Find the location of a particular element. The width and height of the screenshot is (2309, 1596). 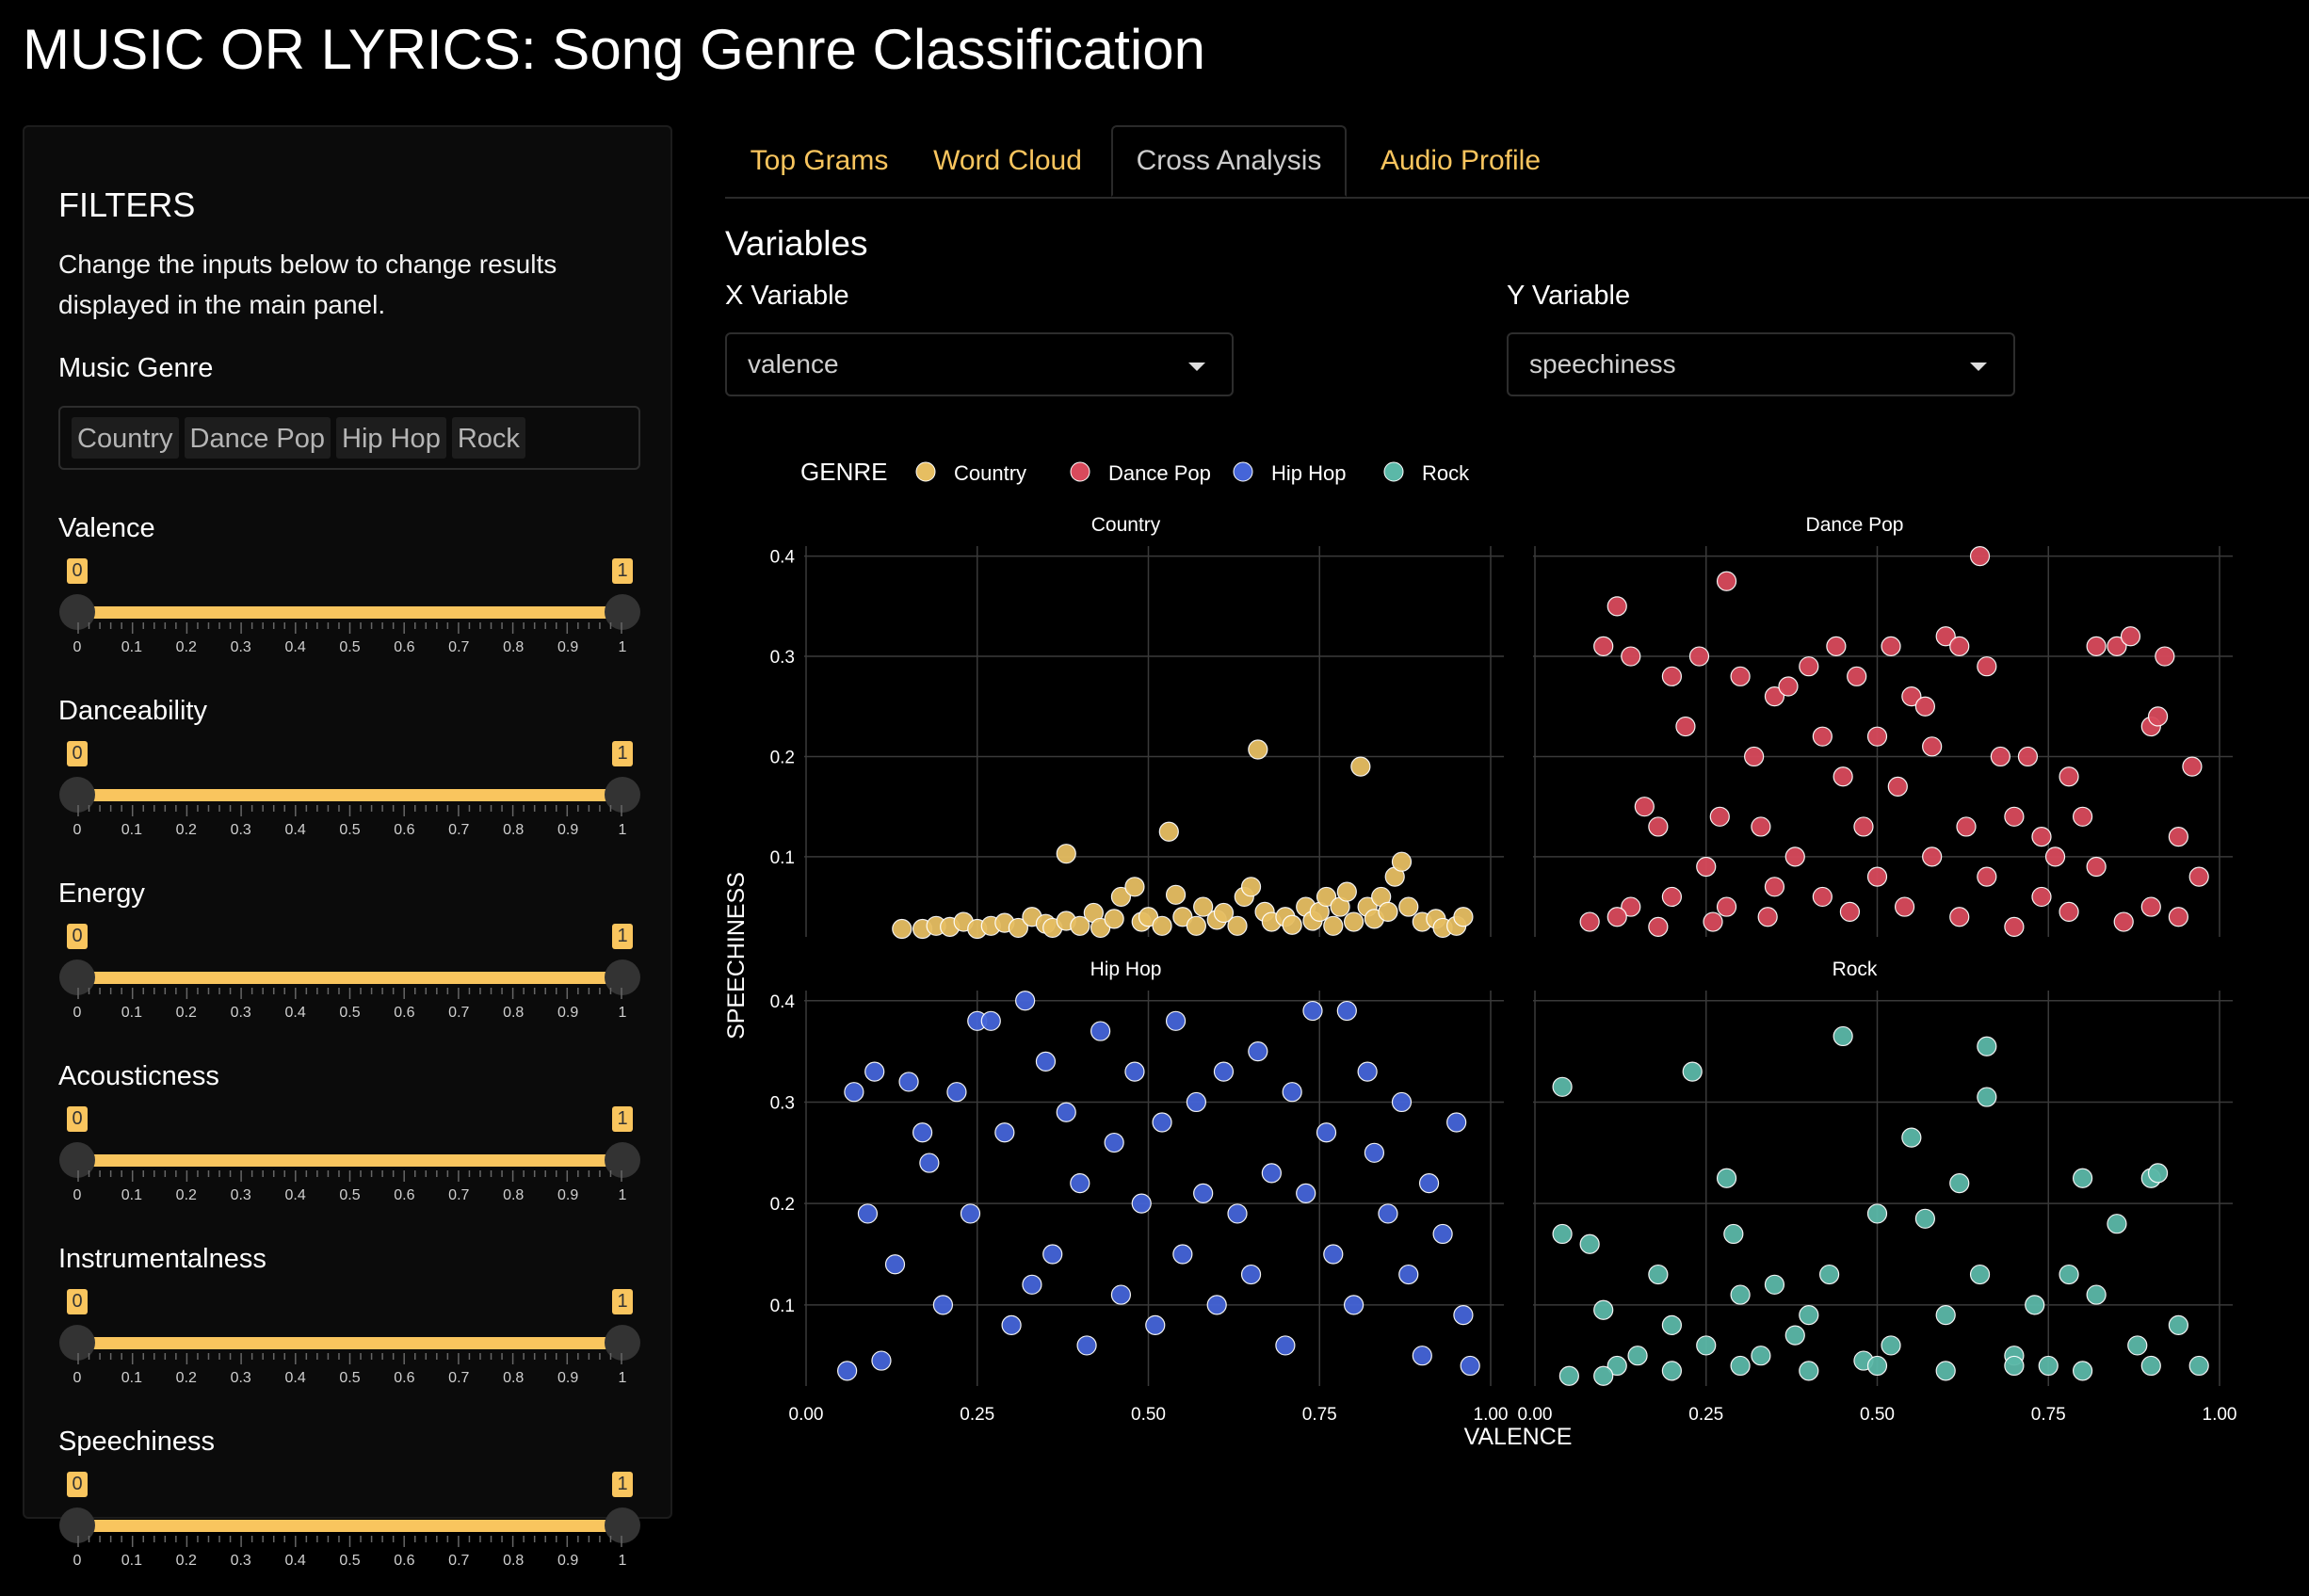

tab-top-grams: Top Grams is located at coordinates (819, 160).